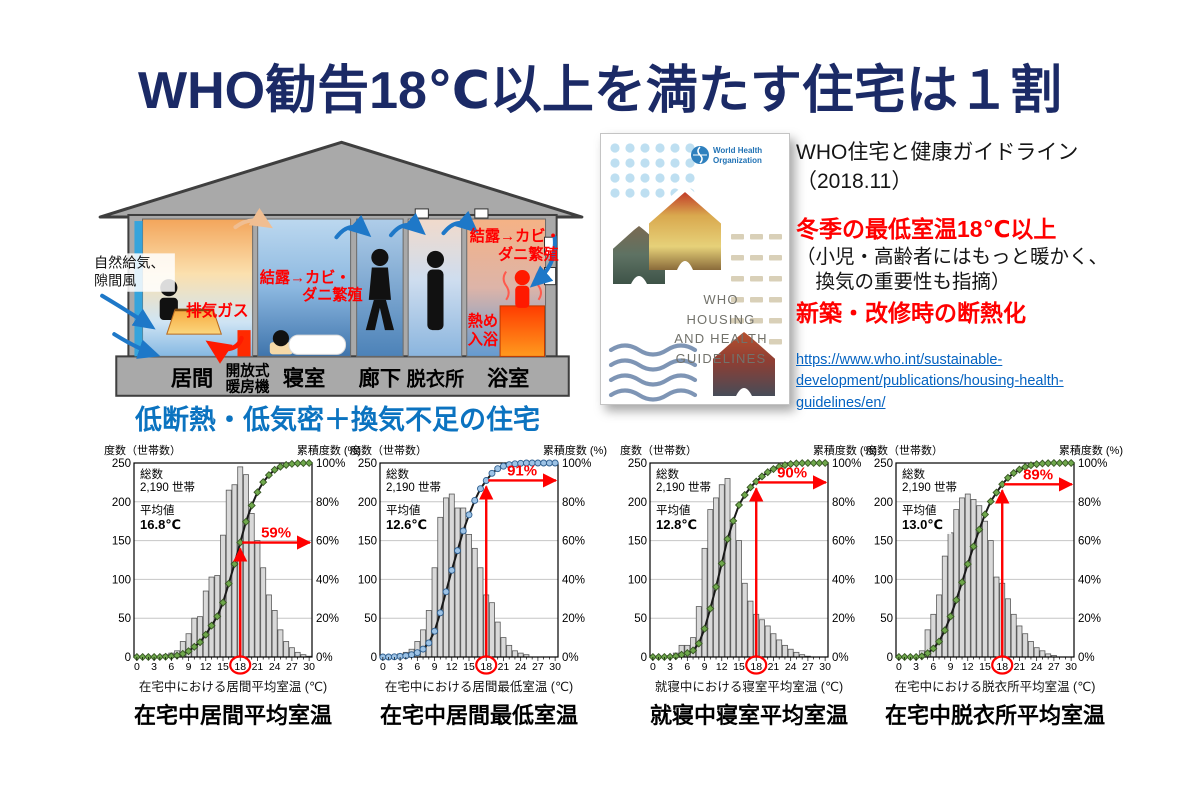 This screenshot has height=800, width=1200. I want to click on dot-pattern, so click(652, 170).